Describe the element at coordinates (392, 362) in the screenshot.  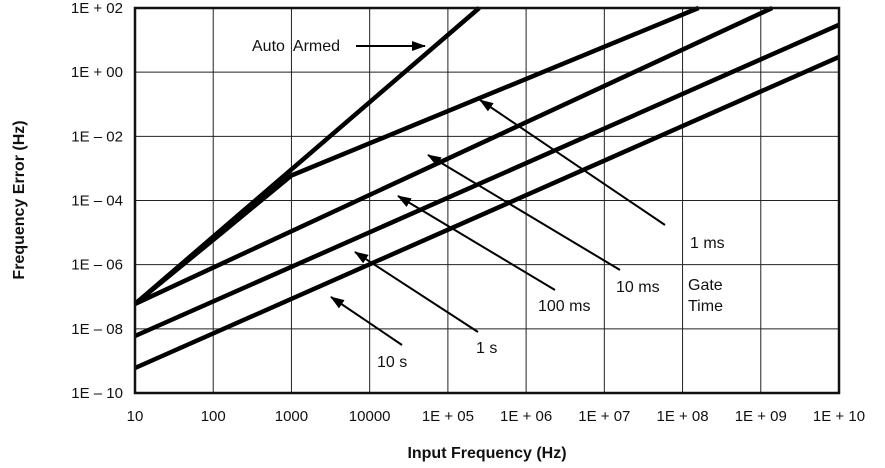
I see `annotation-10s: 10 s` at that location.